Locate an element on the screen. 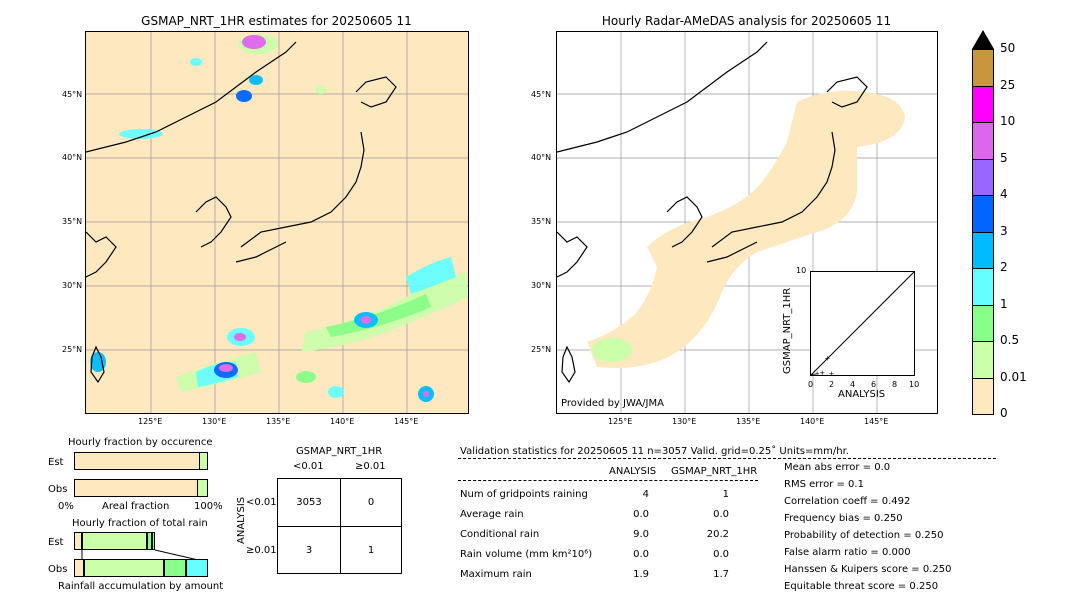 This screenshot has height=612, width=1080. contingency-row-ge: ≥0.01 is located at coordinates (261, 550).